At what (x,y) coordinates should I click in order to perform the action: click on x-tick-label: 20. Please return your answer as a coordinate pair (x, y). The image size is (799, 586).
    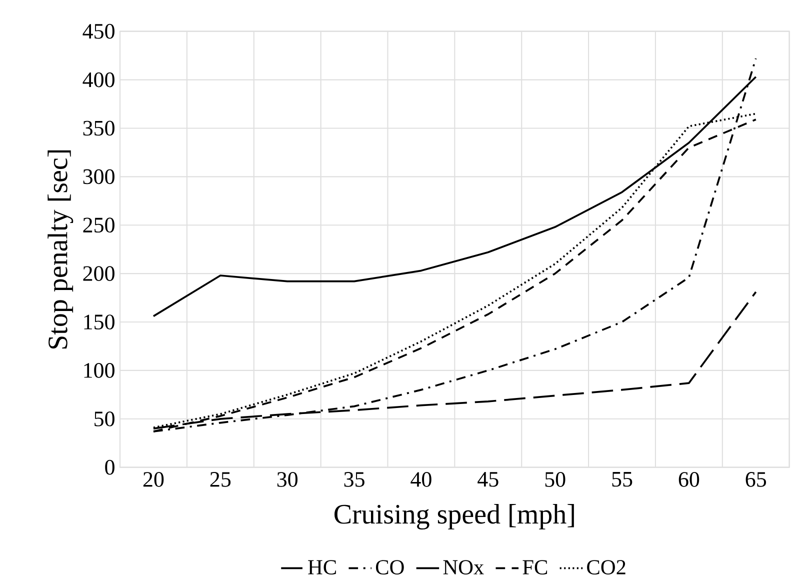
    Looking at the image, I should click on (153, 479).